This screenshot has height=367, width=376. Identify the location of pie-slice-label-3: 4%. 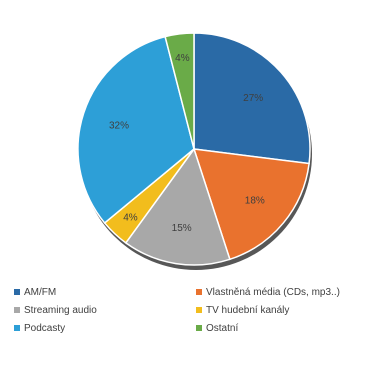
(130, 218).